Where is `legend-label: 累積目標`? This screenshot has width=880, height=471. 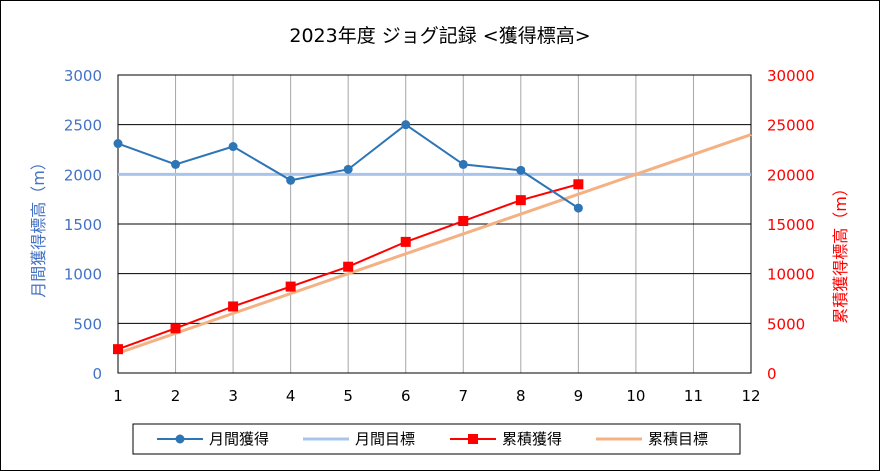 legend-label: 累積目標 is located at coordinates (678, 439).